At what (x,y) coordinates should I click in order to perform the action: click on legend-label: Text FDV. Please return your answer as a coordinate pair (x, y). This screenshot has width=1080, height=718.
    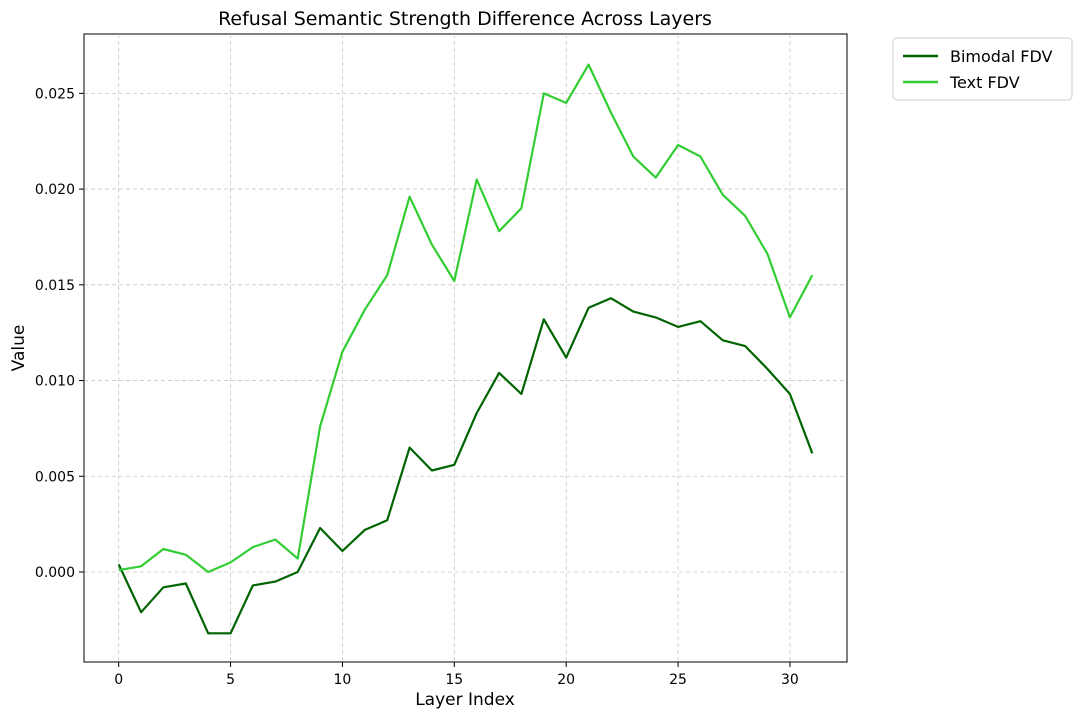
    Looking at the image, I should click on (984, 82).